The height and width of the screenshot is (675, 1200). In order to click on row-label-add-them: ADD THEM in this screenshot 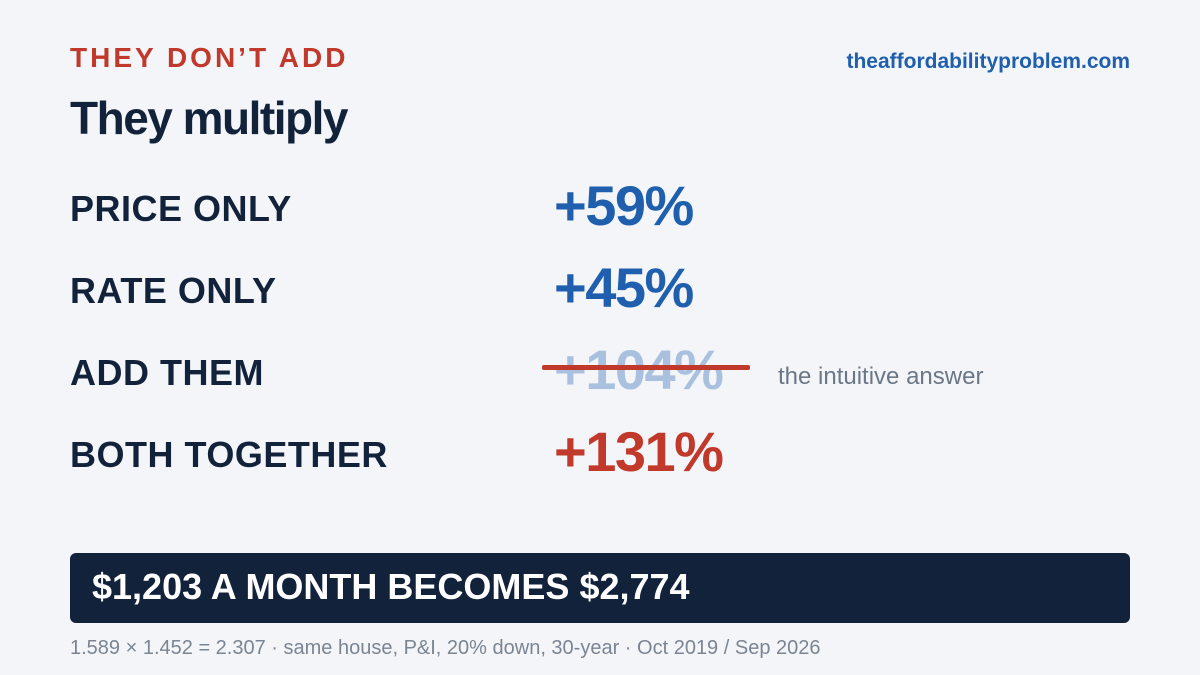, I will do `click(167, 372)`.